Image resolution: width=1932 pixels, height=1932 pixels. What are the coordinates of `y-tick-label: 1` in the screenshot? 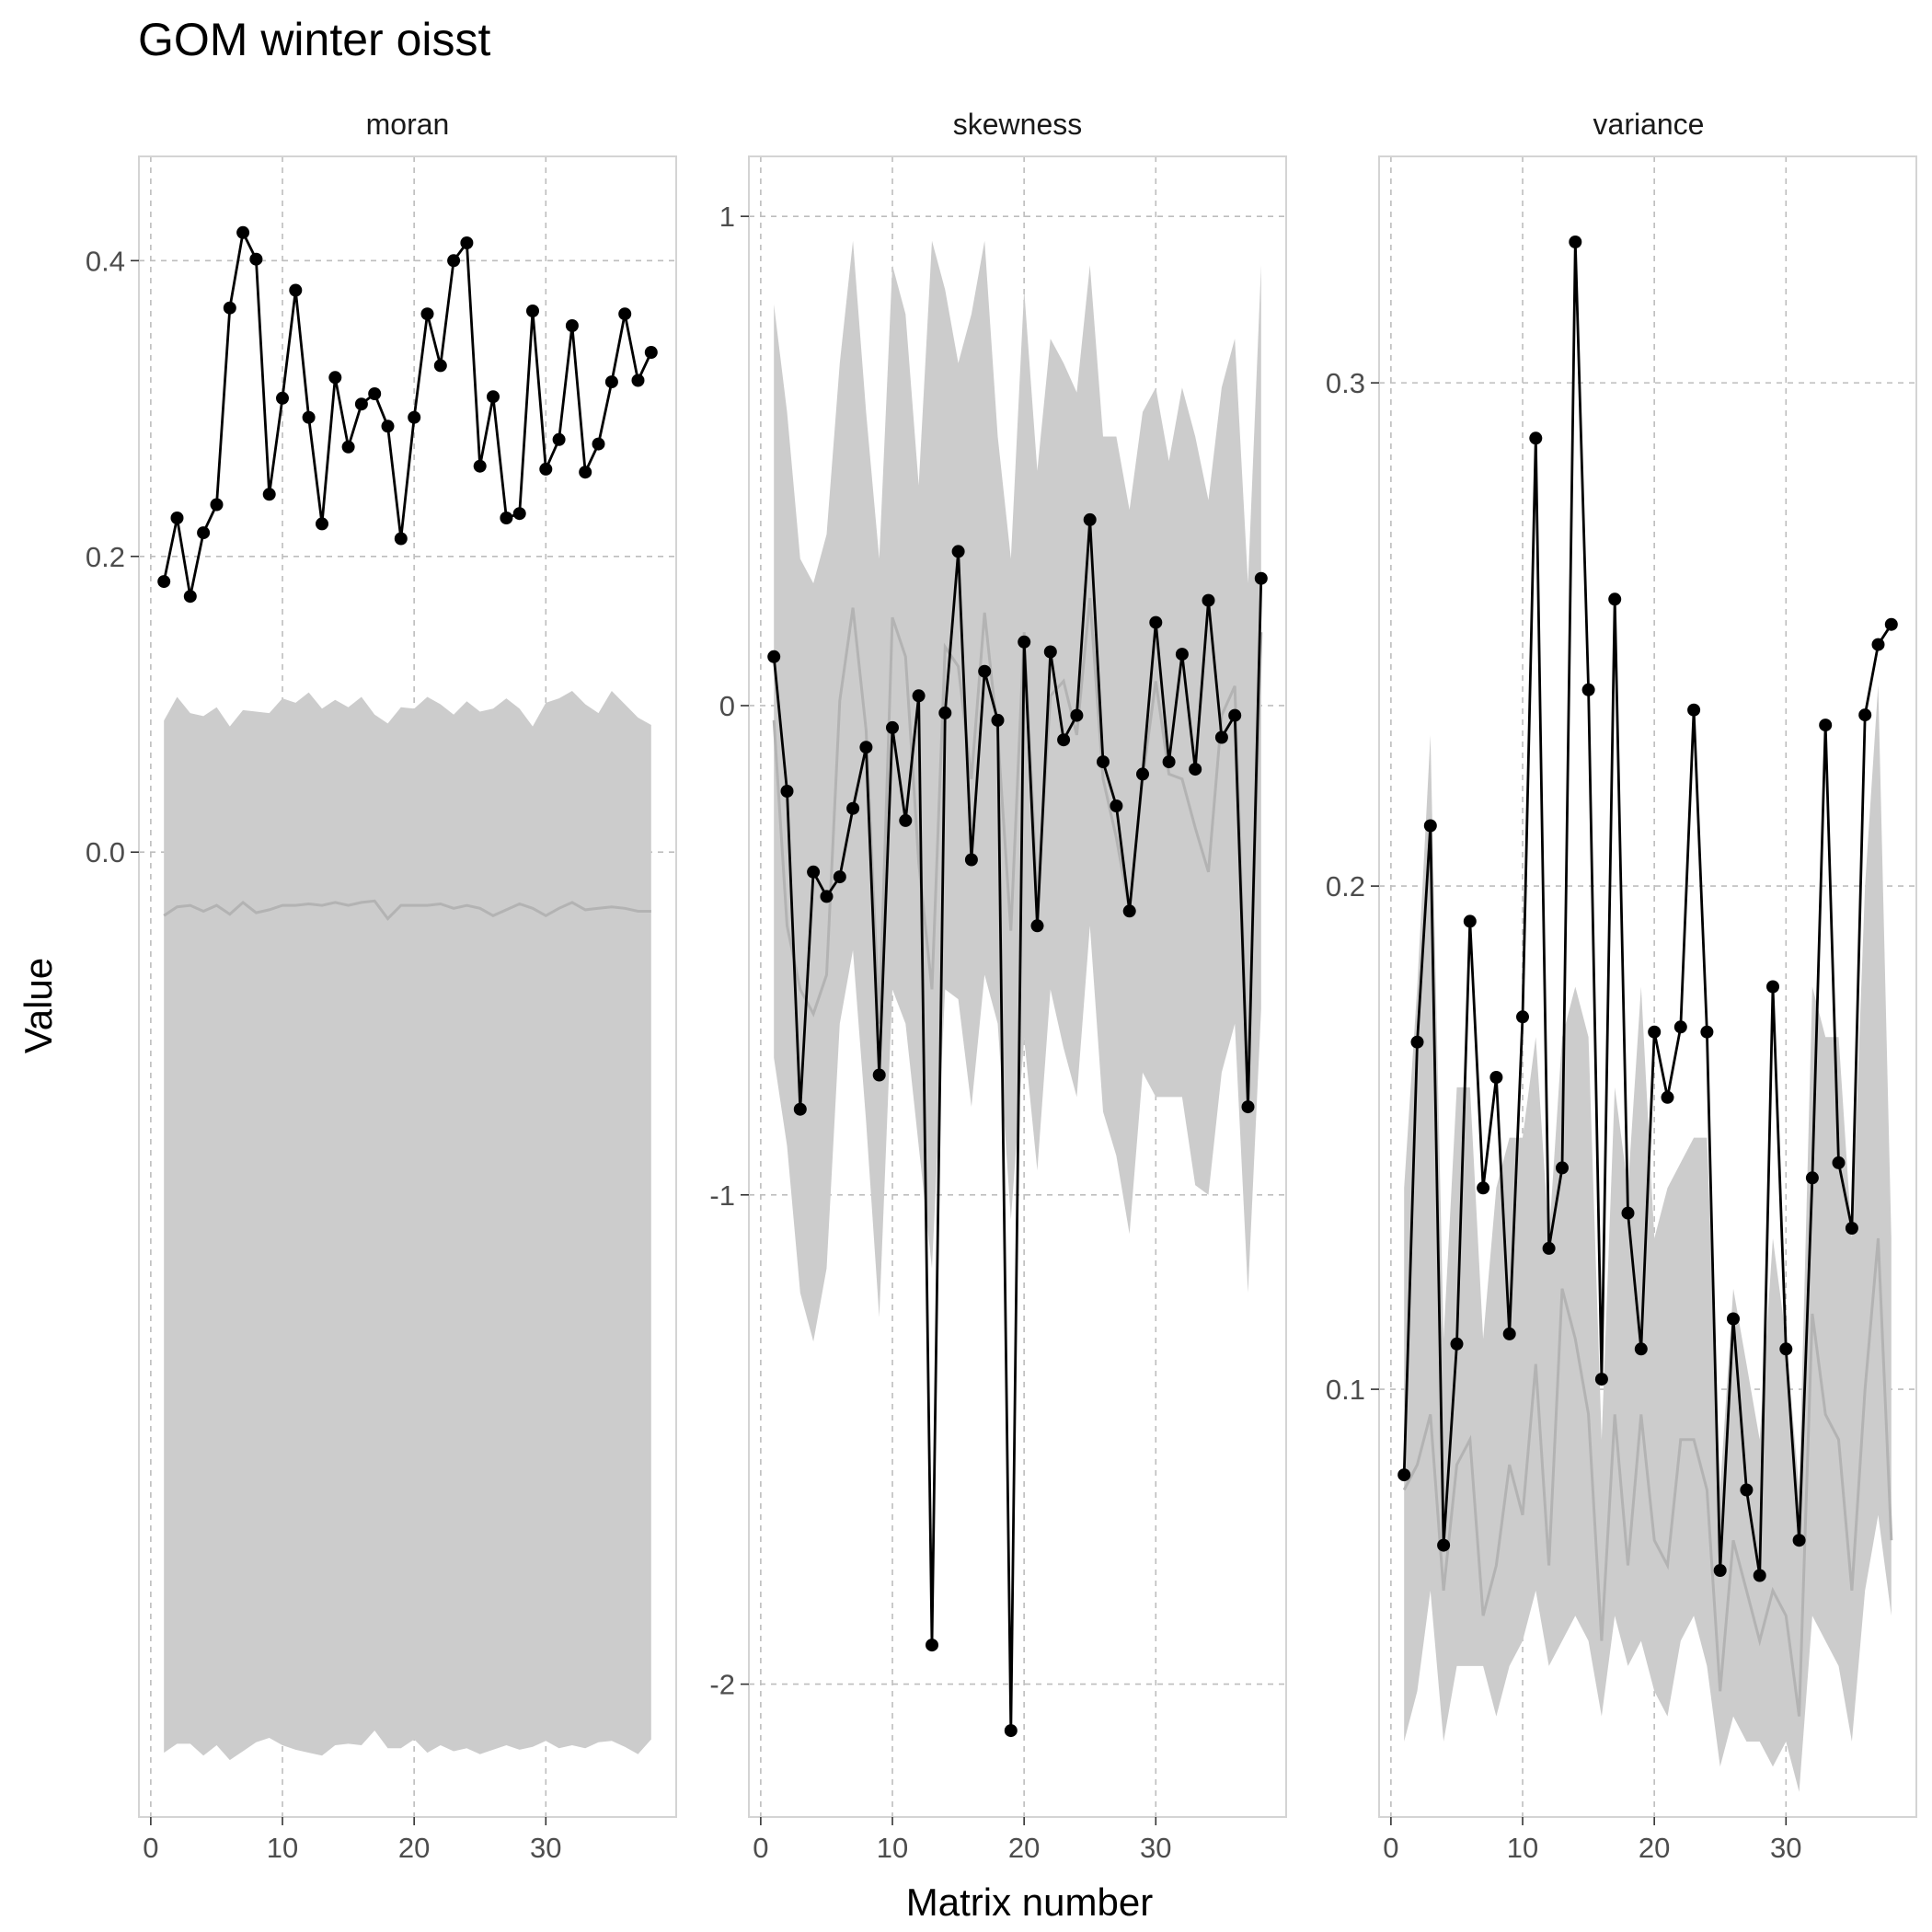 It's located at (727, 217).